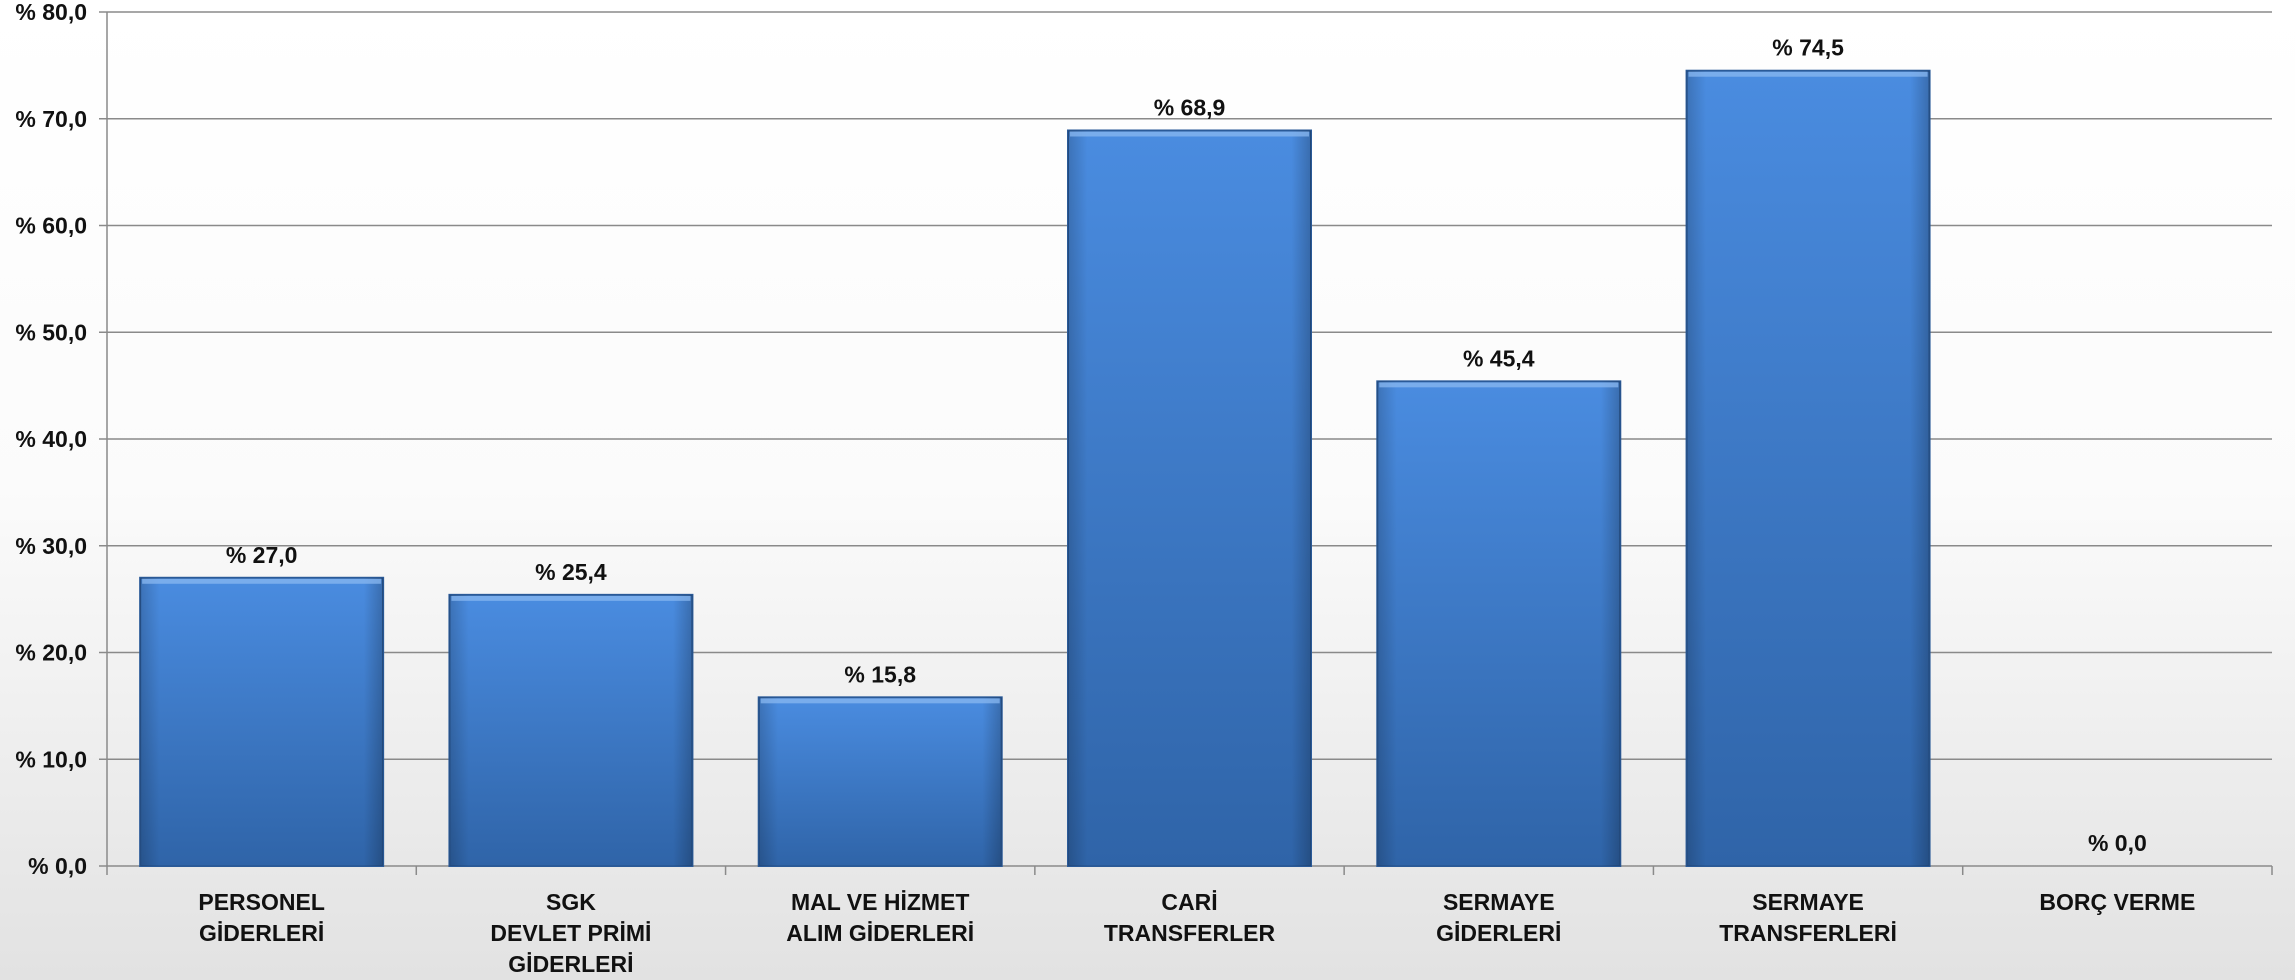 The width and height of the screenshot is (2295, 980). What do you see at coordinates (1498, 917) in the screenshot?
I see `x-category-label: SERMAYE GİDERLERİ` at bounding box center [1498, 917].